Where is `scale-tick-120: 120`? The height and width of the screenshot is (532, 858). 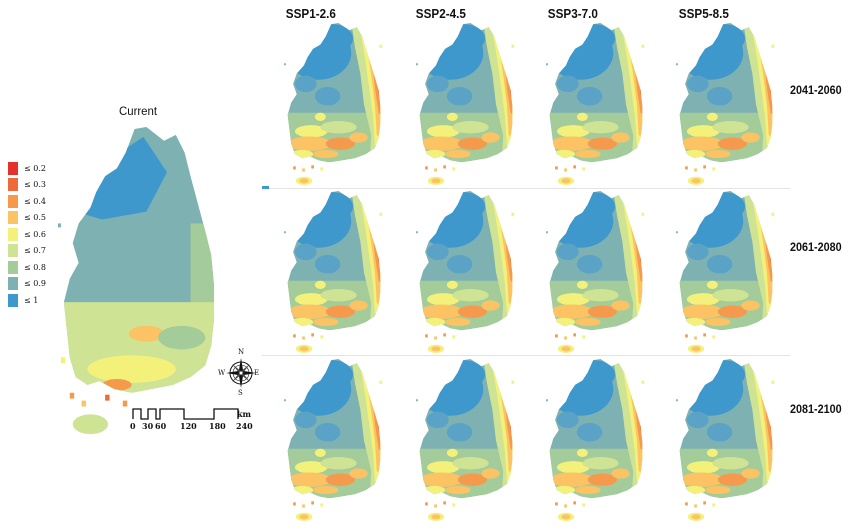 scale-tick-120: 120 is located at coordinates (188, 426).